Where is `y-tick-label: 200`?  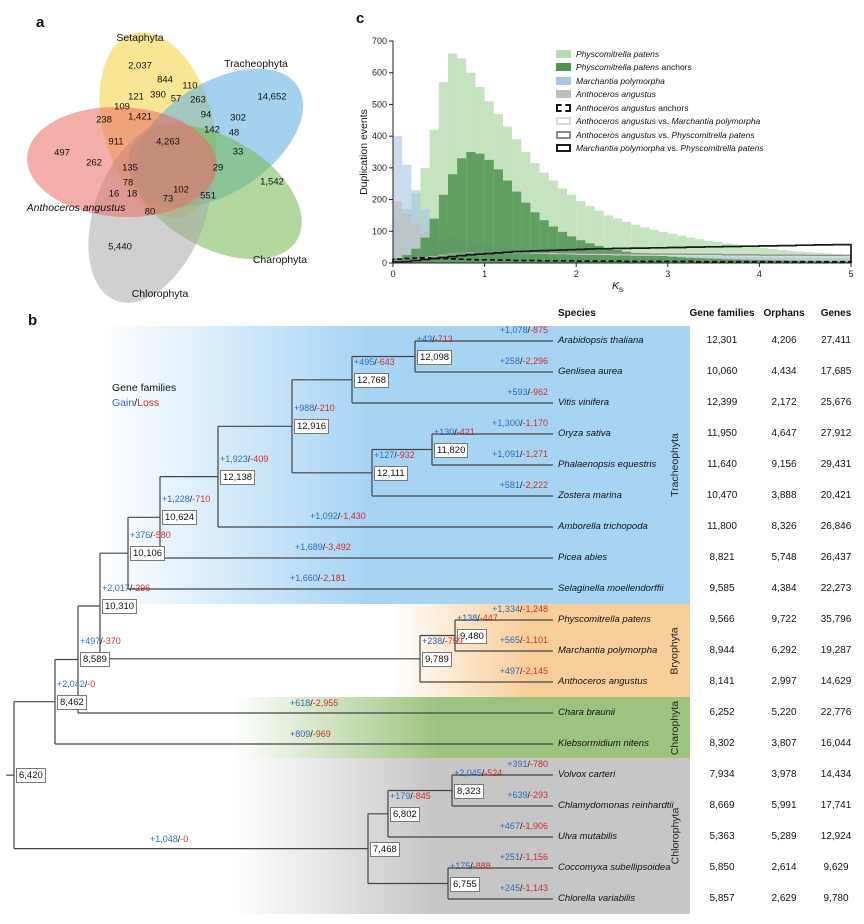
y-tick-label: 200 is located at coordinates (379, 200).